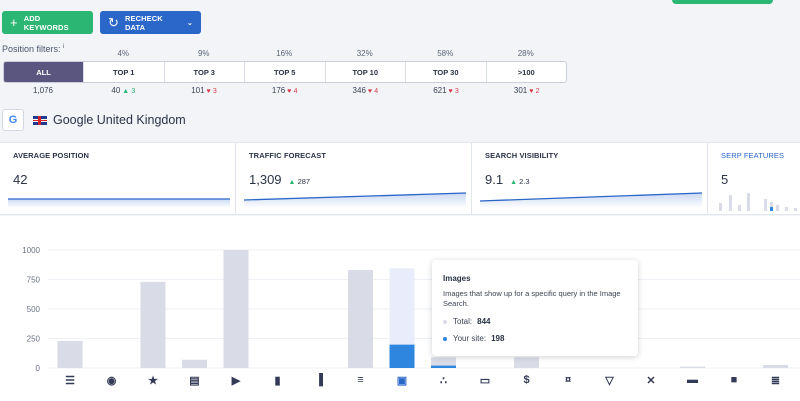 This screenshot has width=800, height=401. Describe the element at coordinates (692, 367) in the screenshot. I see `bar-total-hotels` at that location.